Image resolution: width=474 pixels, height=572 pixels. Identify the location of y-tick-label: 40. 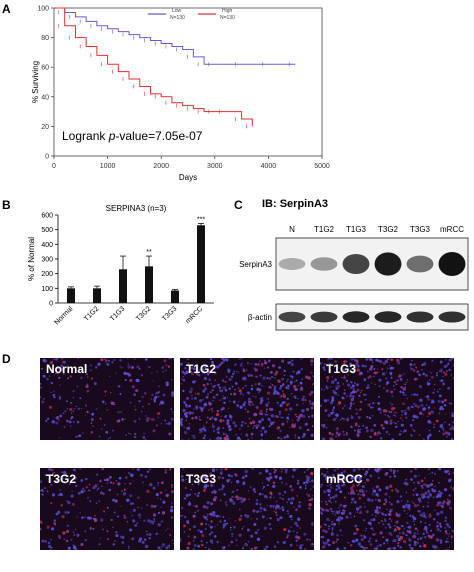
(45, 97).